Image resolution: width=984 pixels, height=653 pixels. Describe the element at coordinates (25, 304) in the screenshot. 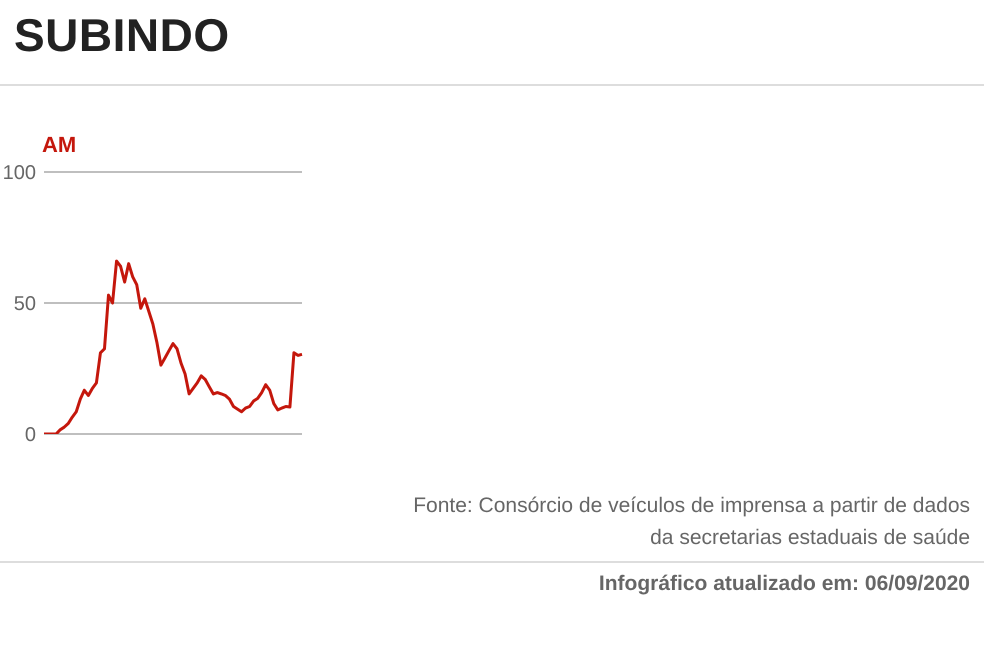

I see `y-tick-label: 50` at that location.